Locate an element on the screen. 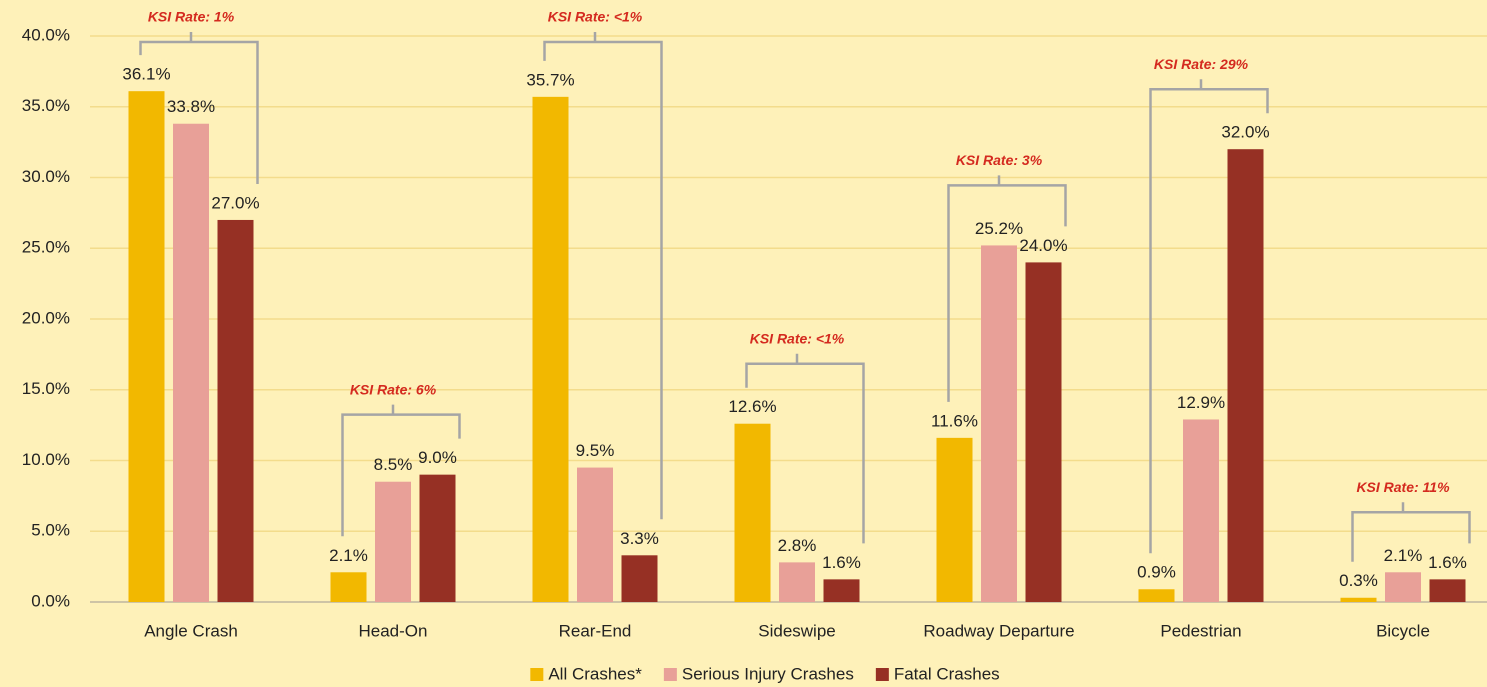 This screenshot has height=687, width=1487. x-tick-label: Head-On is located at coordinates (393, 630).